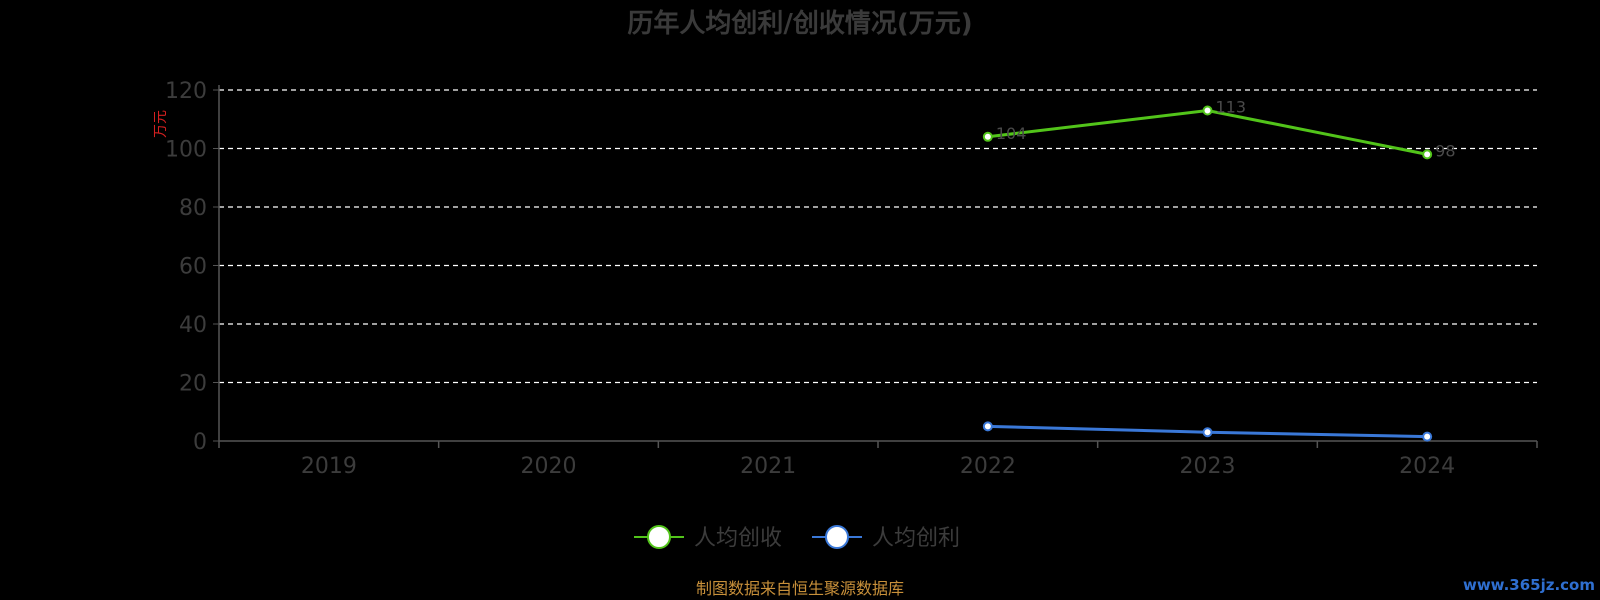  I want to click on y-tick-labels: 0 20 40 60 80 100 120, so click(192, 267).